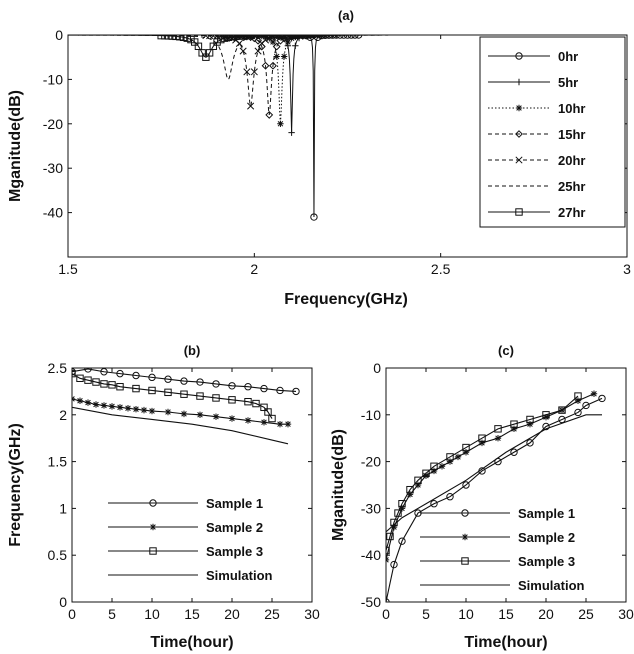 The width and height of the screenshot is (634, 654). What do you see at coordinates (192, 485) in the screenshot?
I see `panel-b-frame` at bounding box center [192, 485].